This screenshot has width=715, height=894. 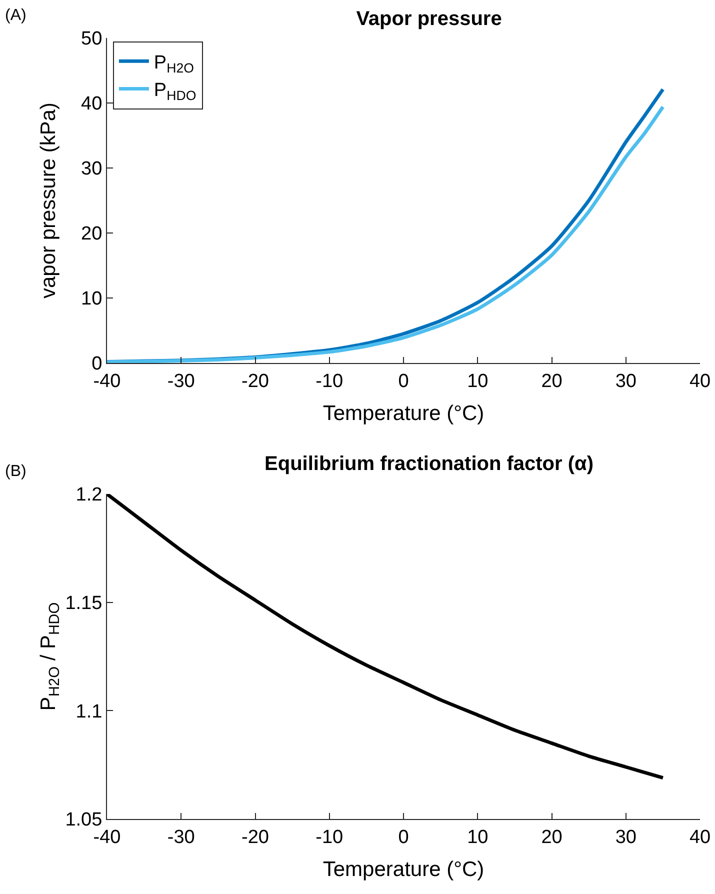 What do you see at coordinates (83, 603) in the screenshot?
I see `y-tick-label: 1.15` at bounding box center [83, 603].